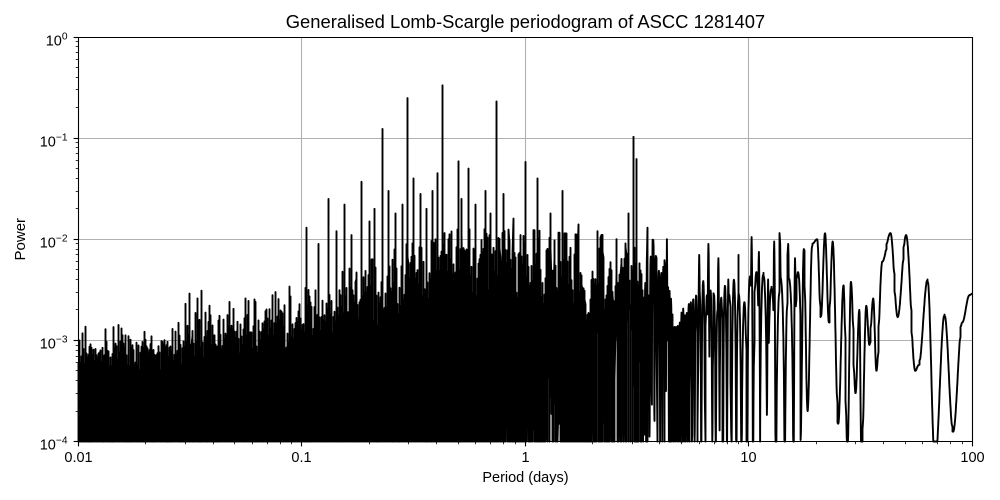 The image size is (1000, 500). I want to click on svg-text: 0.1, so click(301, 458).